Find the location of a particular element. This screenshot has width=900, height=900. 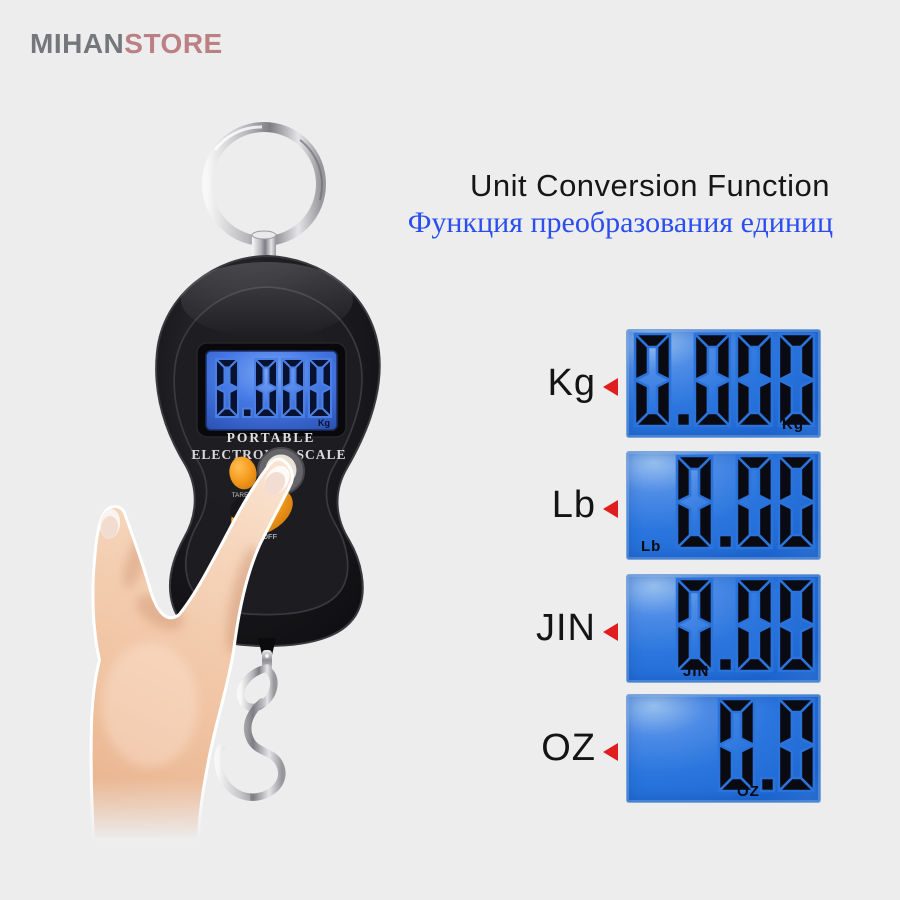

hanging-ring is located at coordinates (264, 184).